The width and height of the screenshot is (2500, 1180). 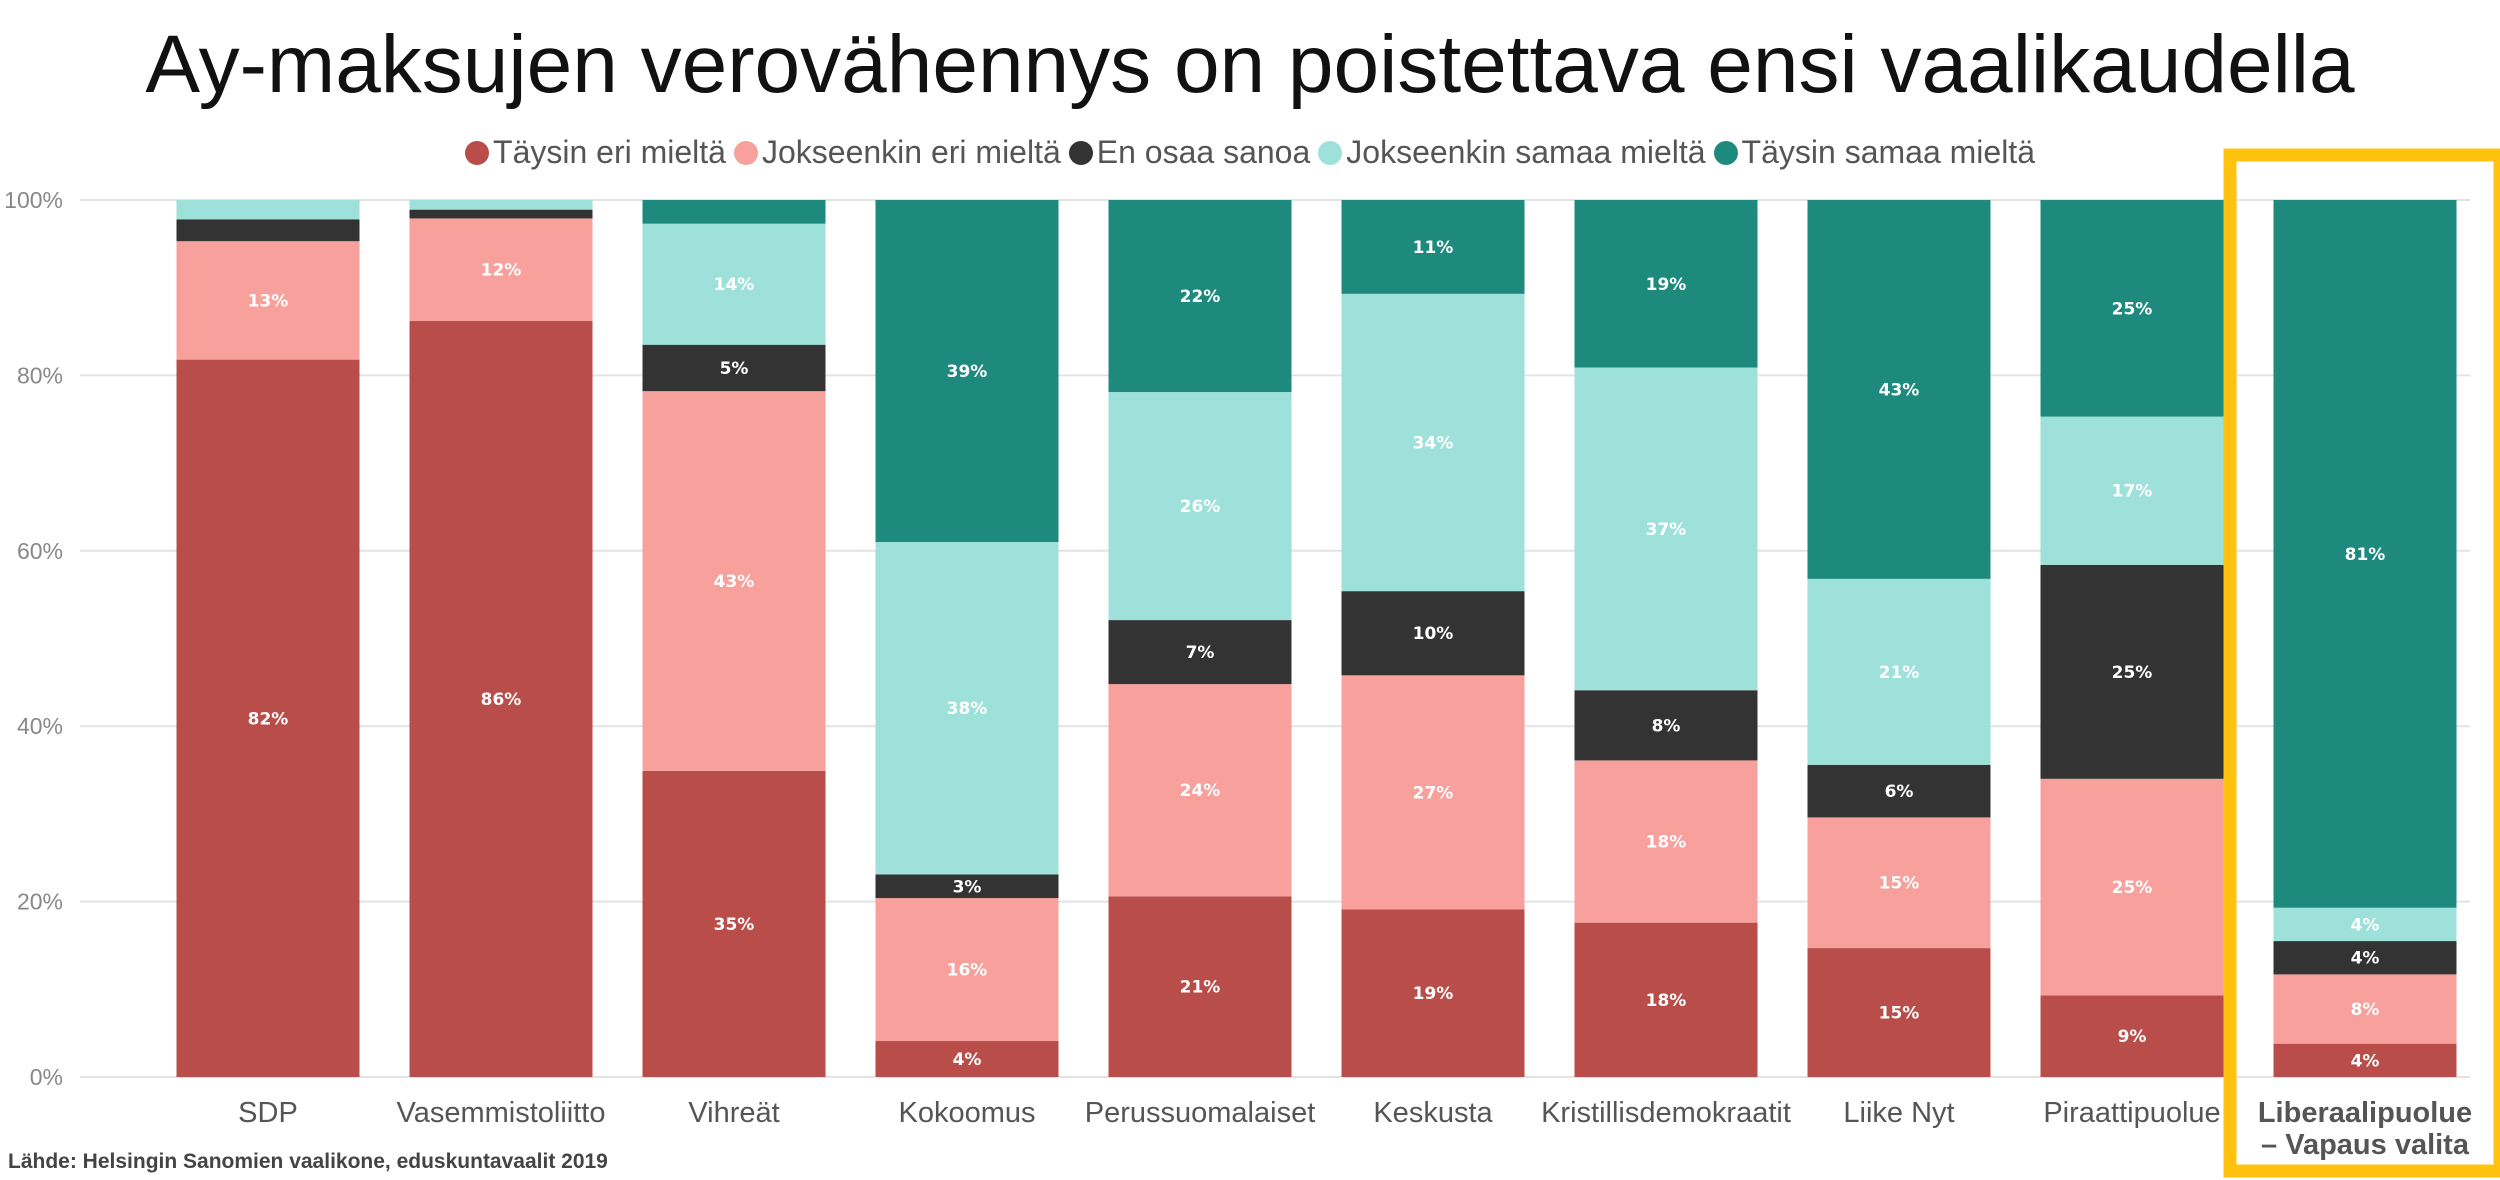 I want to click on legend-item-3: Jokseenkin samaa mieltä, so click(x=1512, y=152).